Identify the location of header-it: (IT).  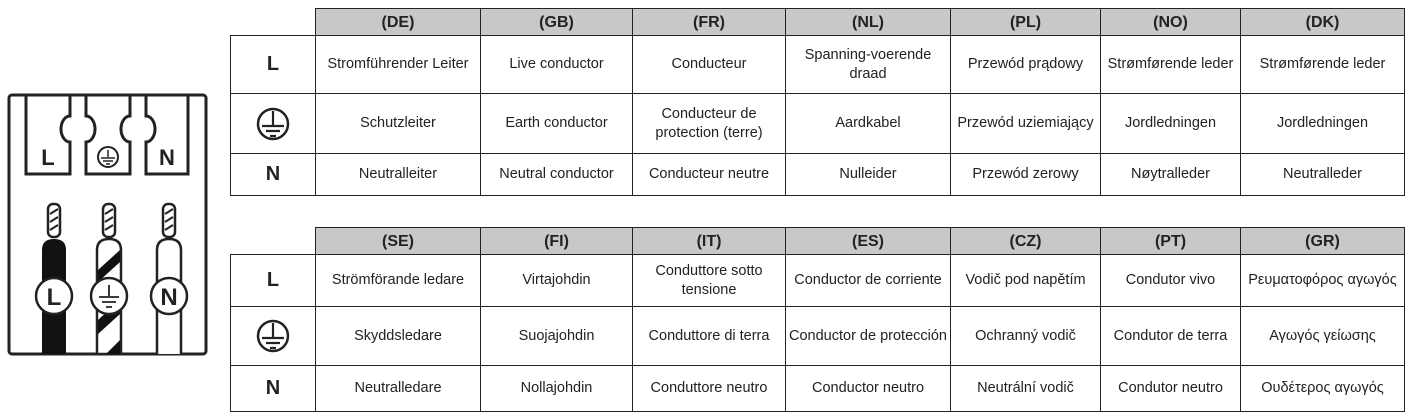
(709, 241).